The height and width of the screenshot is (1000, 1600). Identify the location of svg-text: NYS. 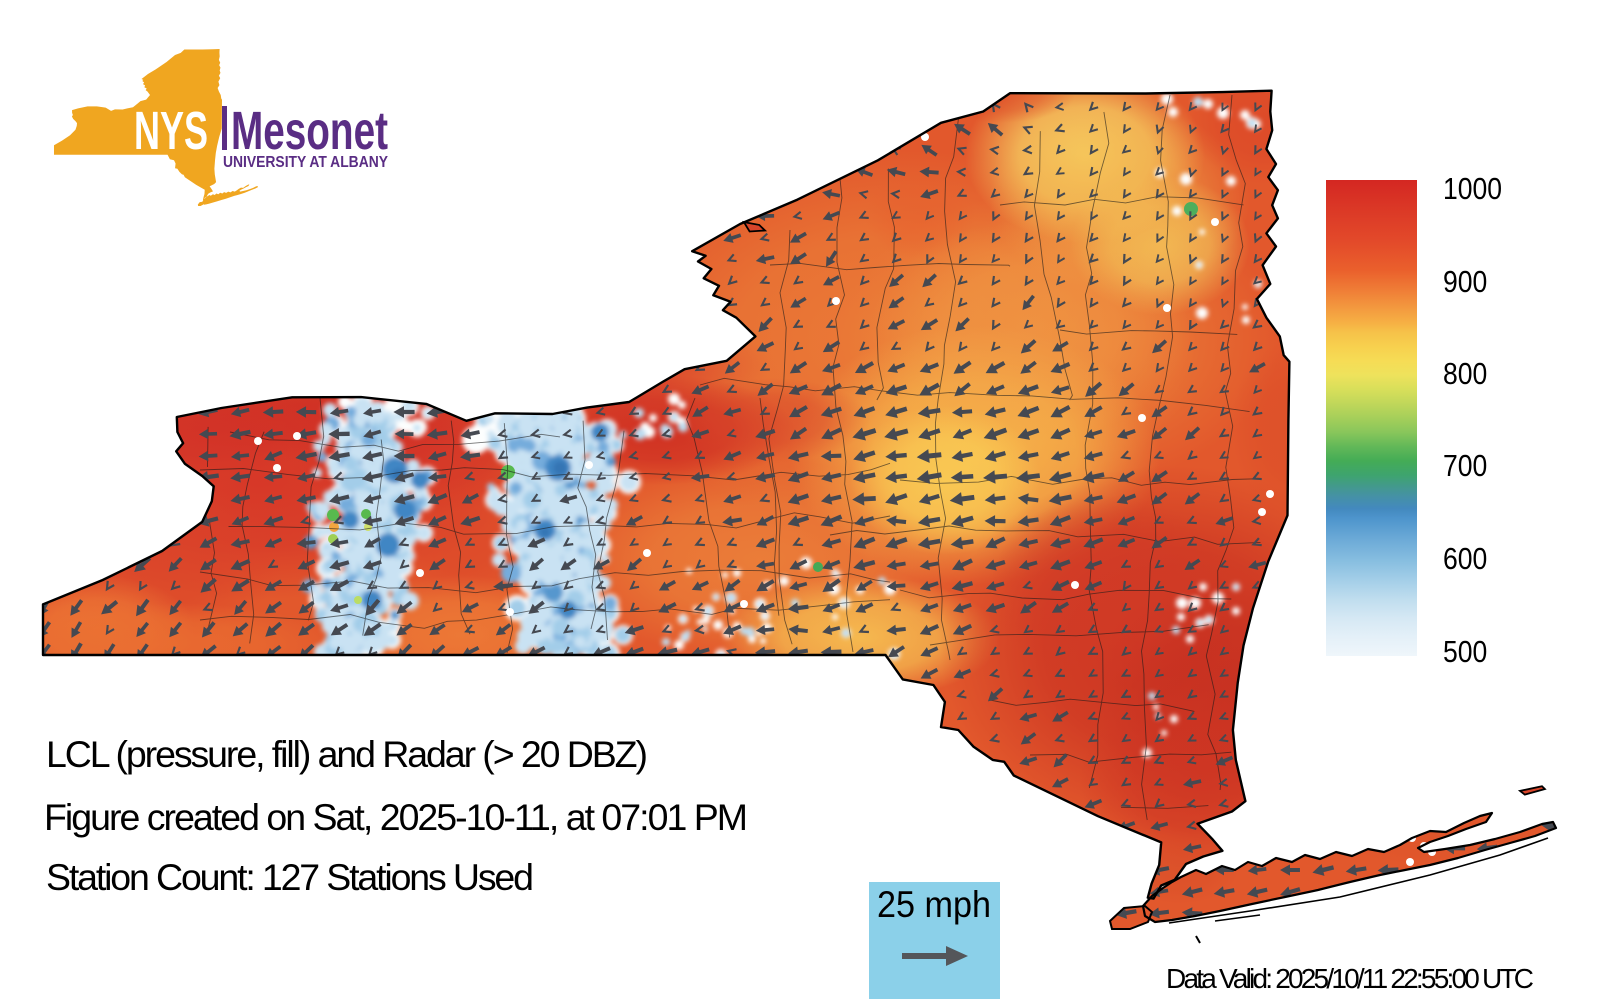
(171, 131).